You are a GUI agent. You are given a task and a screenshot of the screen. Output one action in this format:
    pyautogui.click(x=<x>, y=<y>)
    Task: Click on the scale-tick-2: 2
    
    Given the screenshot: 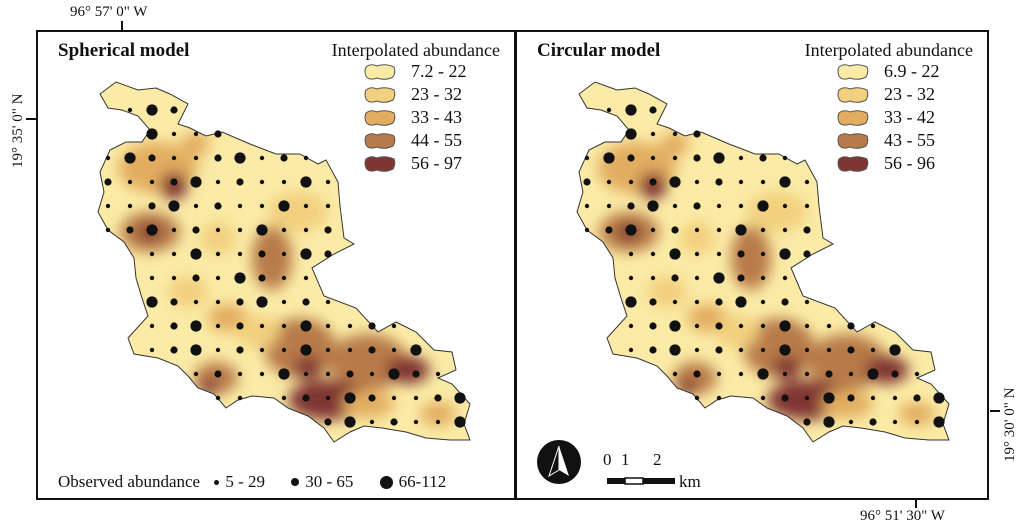 What is the action you would take?
    pyautogui.click(x=657, y=459)
    